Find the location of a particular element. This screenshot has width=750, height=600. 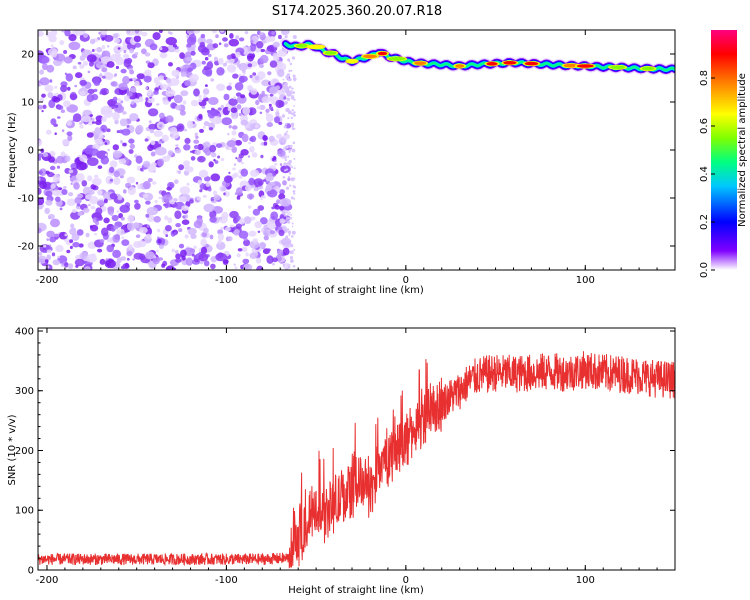

y-tick-label: -20 is located at coordinates (26, 247).